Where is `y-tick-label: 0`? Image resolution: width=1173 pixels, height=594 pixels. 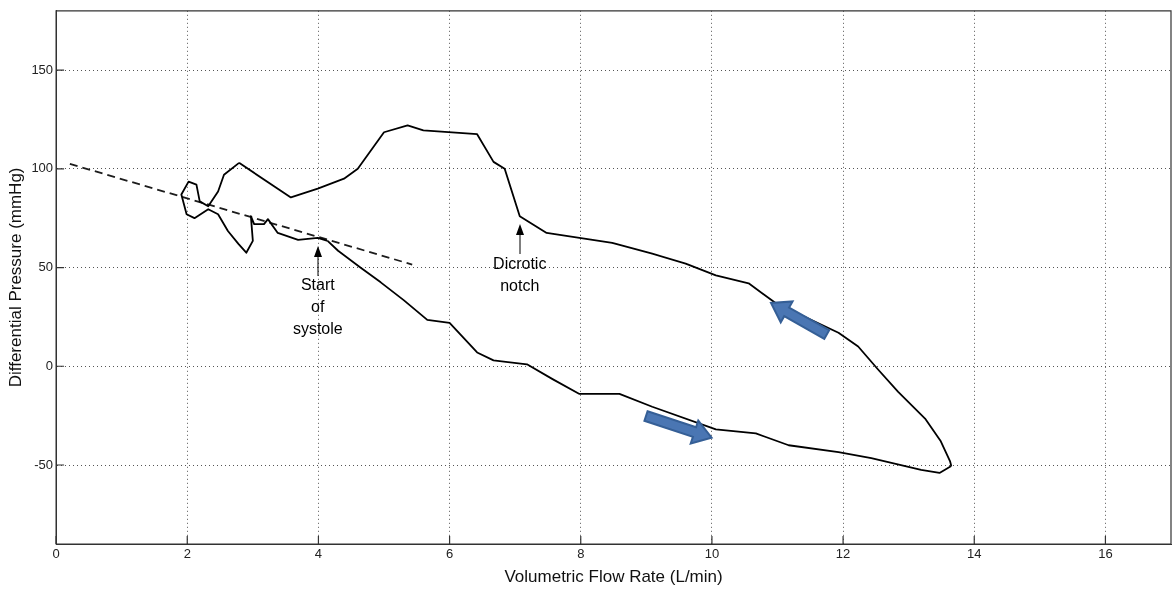 y-tick-label: 0 is located at coordinates (49, 365).